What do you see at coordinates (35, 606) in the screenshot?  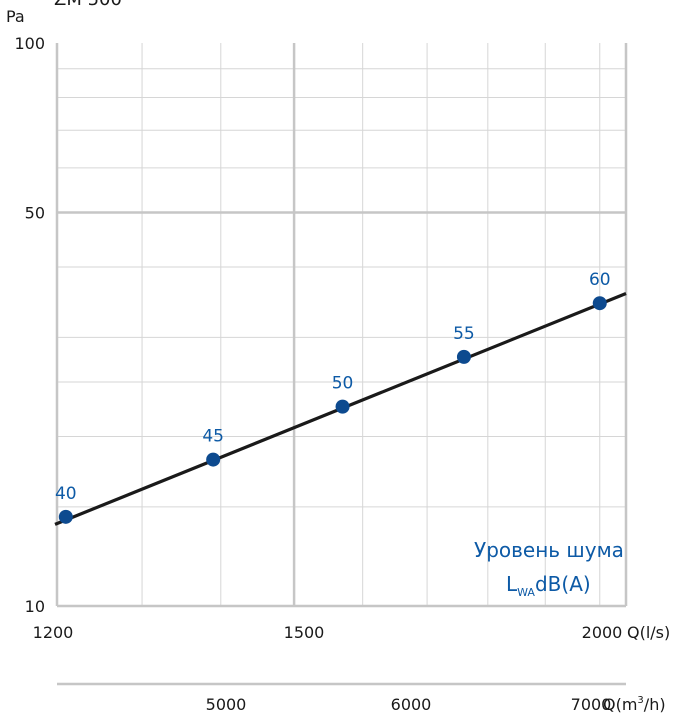 I see `y-tick-label: 10` at bounding box center [35, 606].